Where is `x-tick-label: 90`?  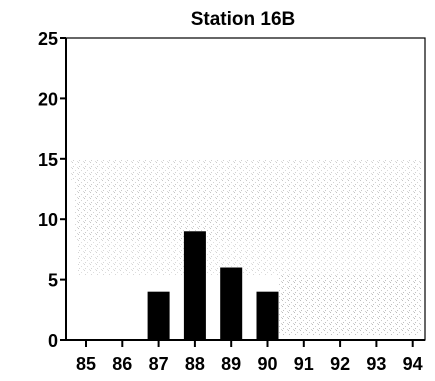
x-tick-label: 90 is located at coordinates (267, 364).